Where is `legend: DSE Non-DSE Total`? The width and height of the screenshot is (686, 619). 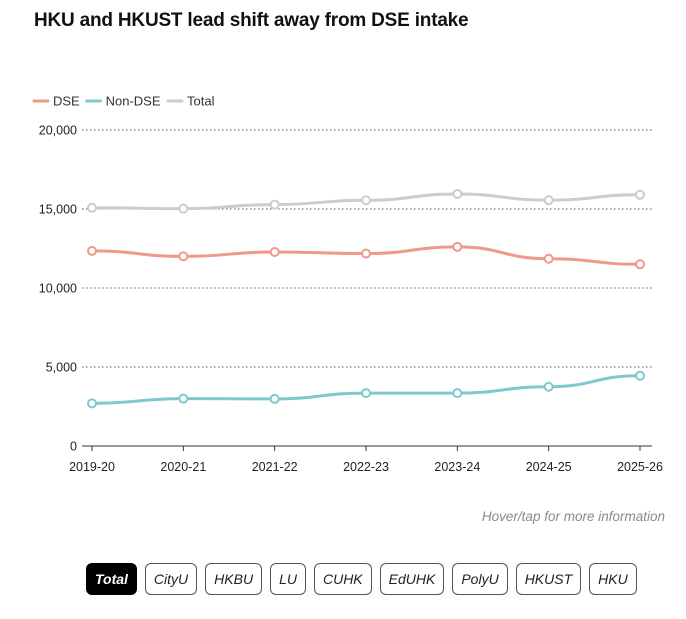 legend: DSE Non-DSE Total is located at coordinates (123, 101).